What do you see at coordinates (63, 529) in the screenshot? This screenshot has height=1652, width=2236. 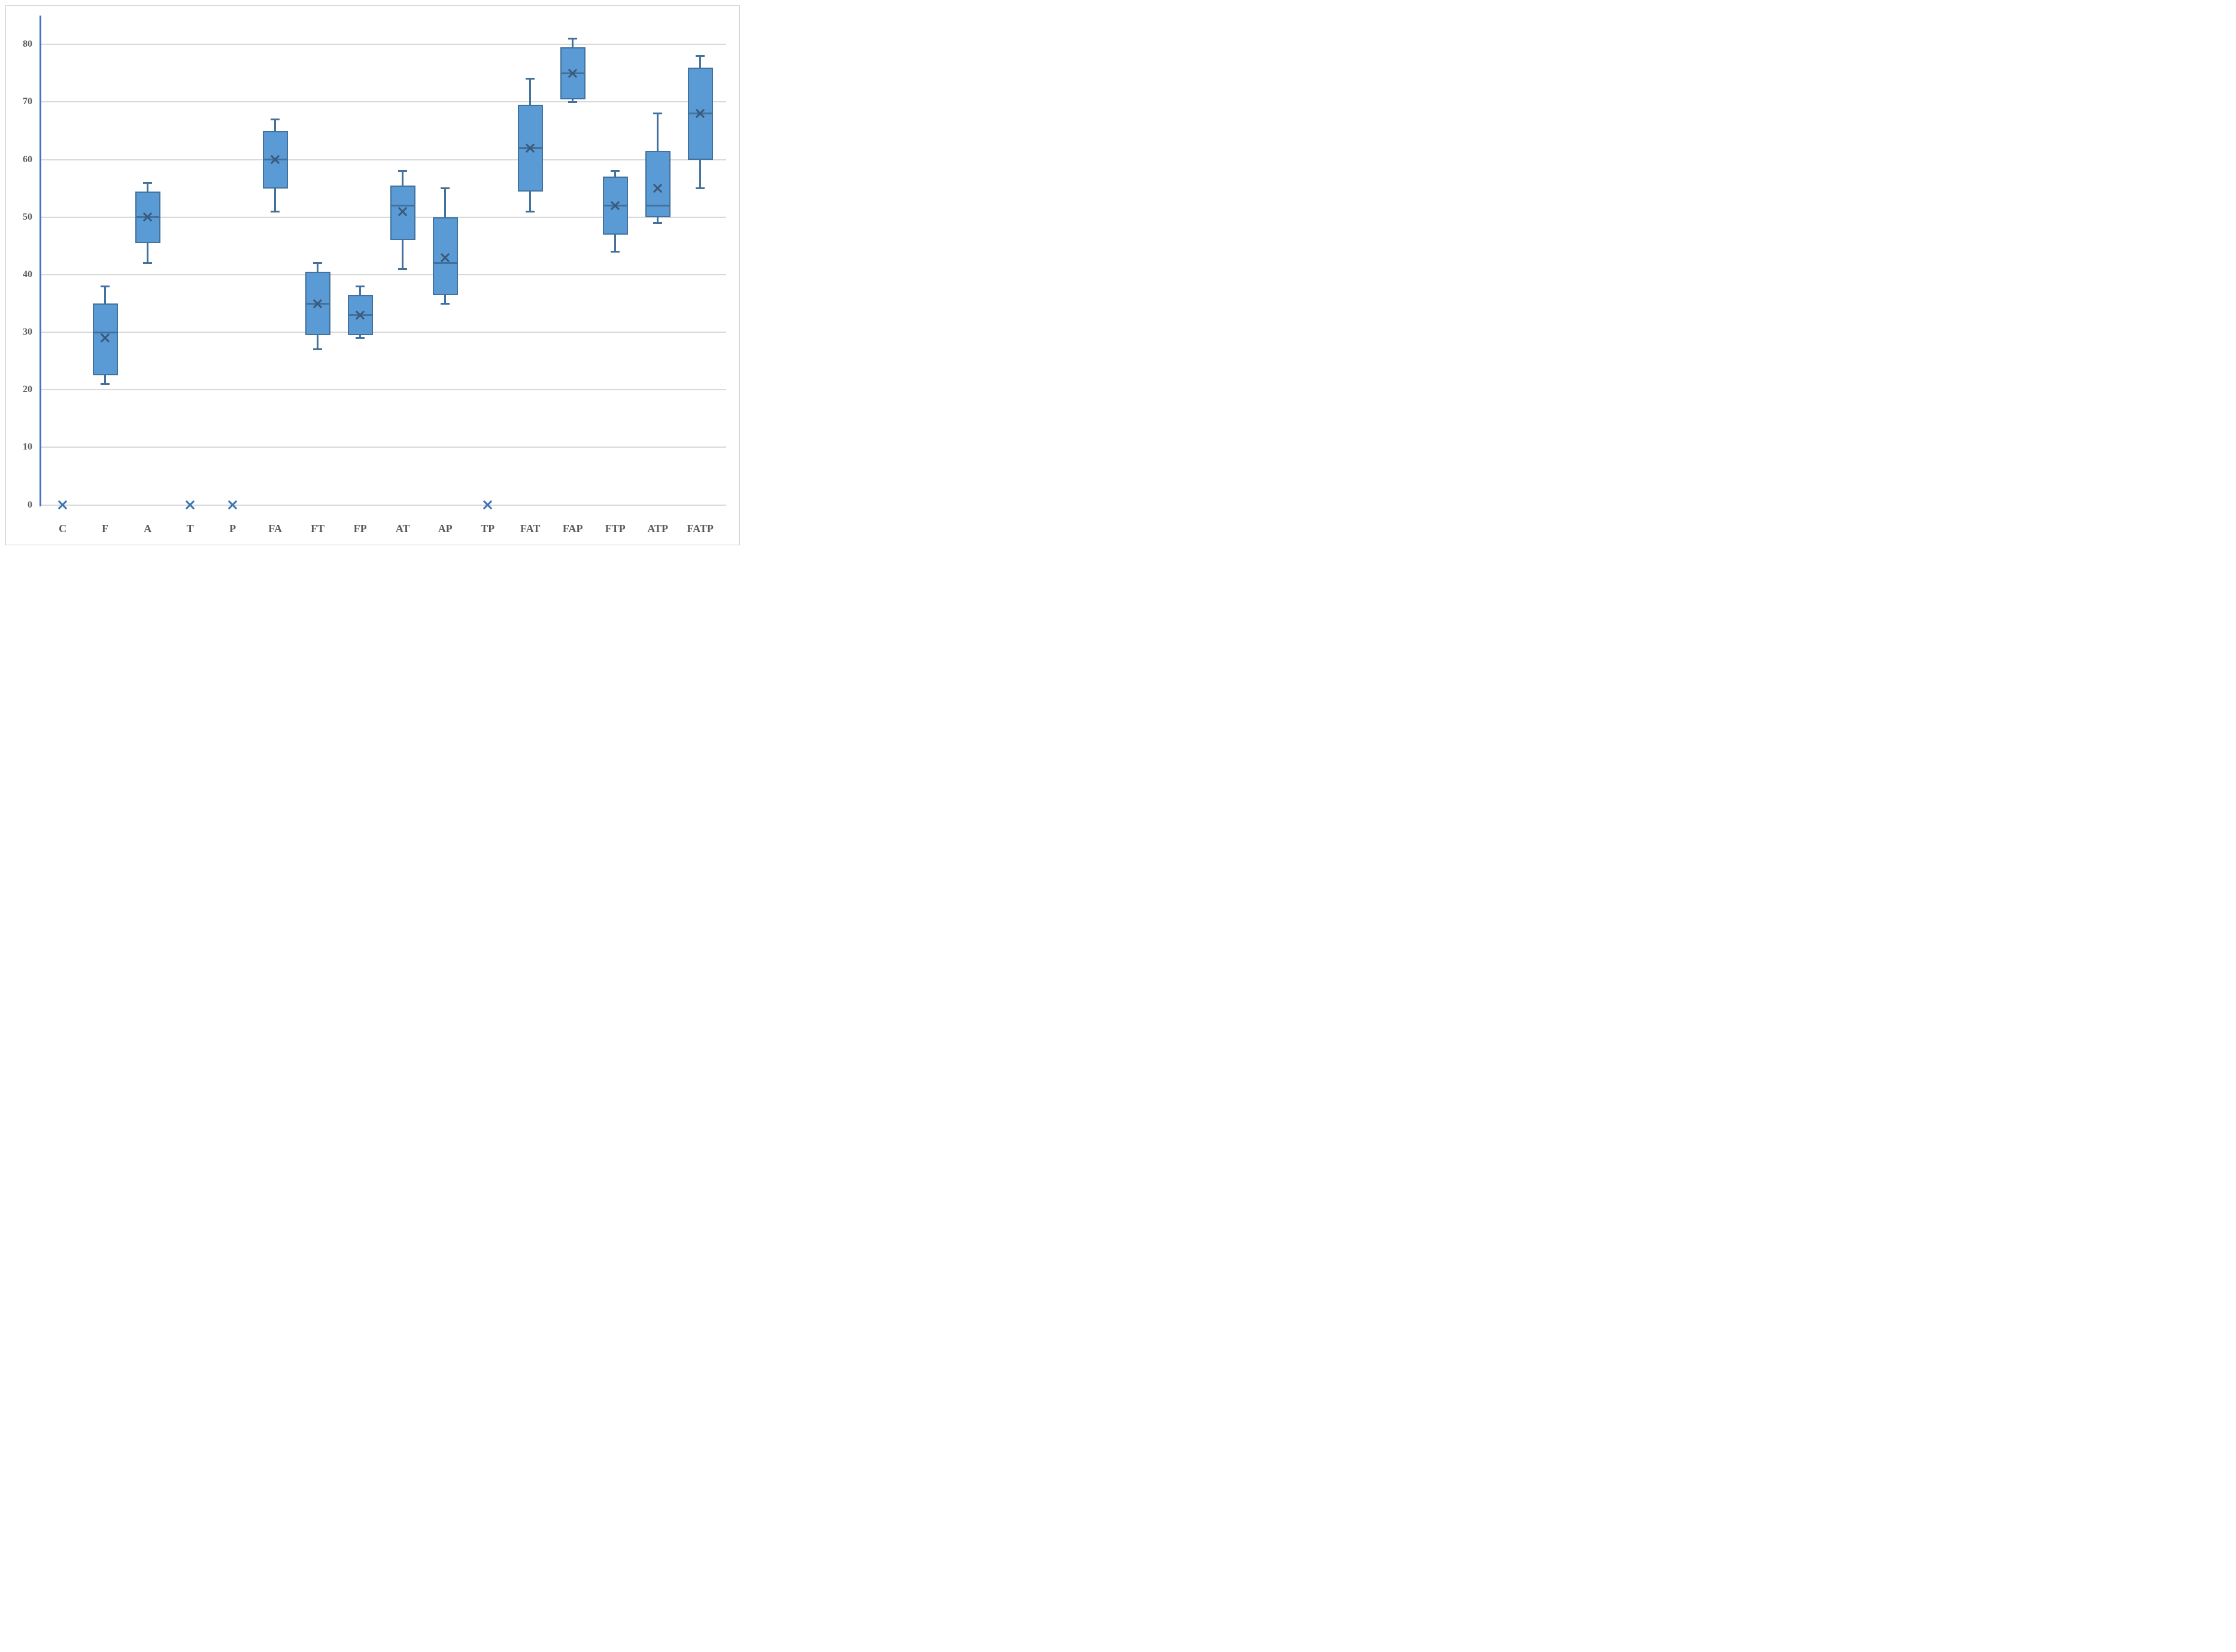 I see `category-label: C` at bounding box center [63, 529].